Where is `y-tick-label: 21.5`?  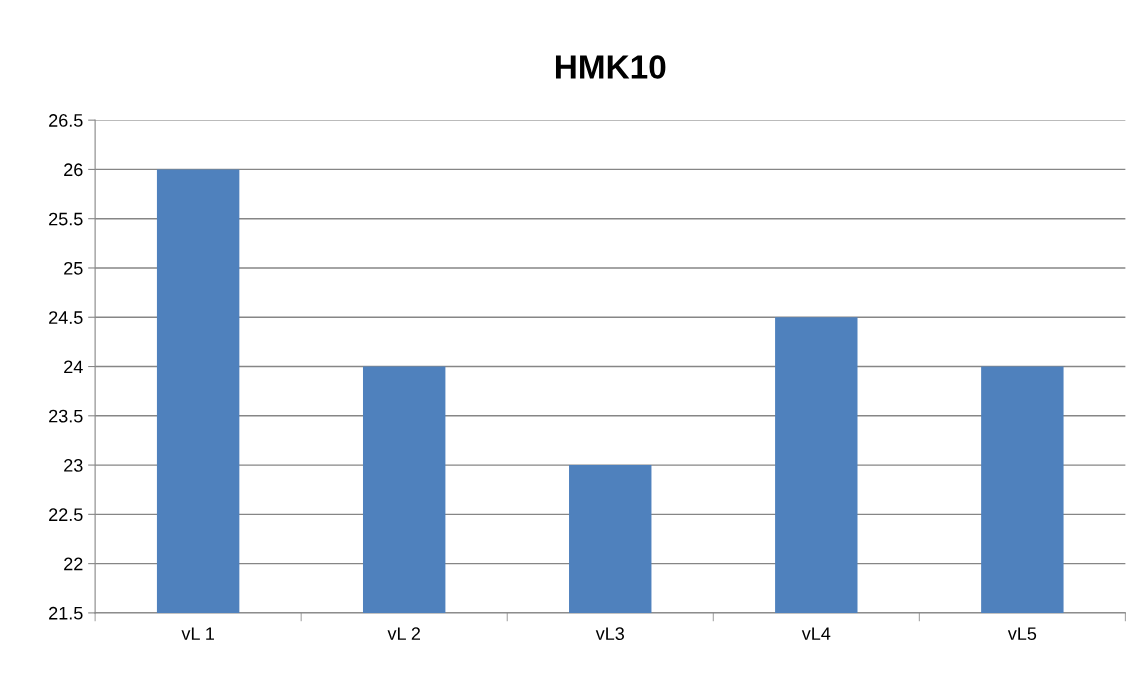 y-tick-label: 21.5 is located at coordinates (66, 613).